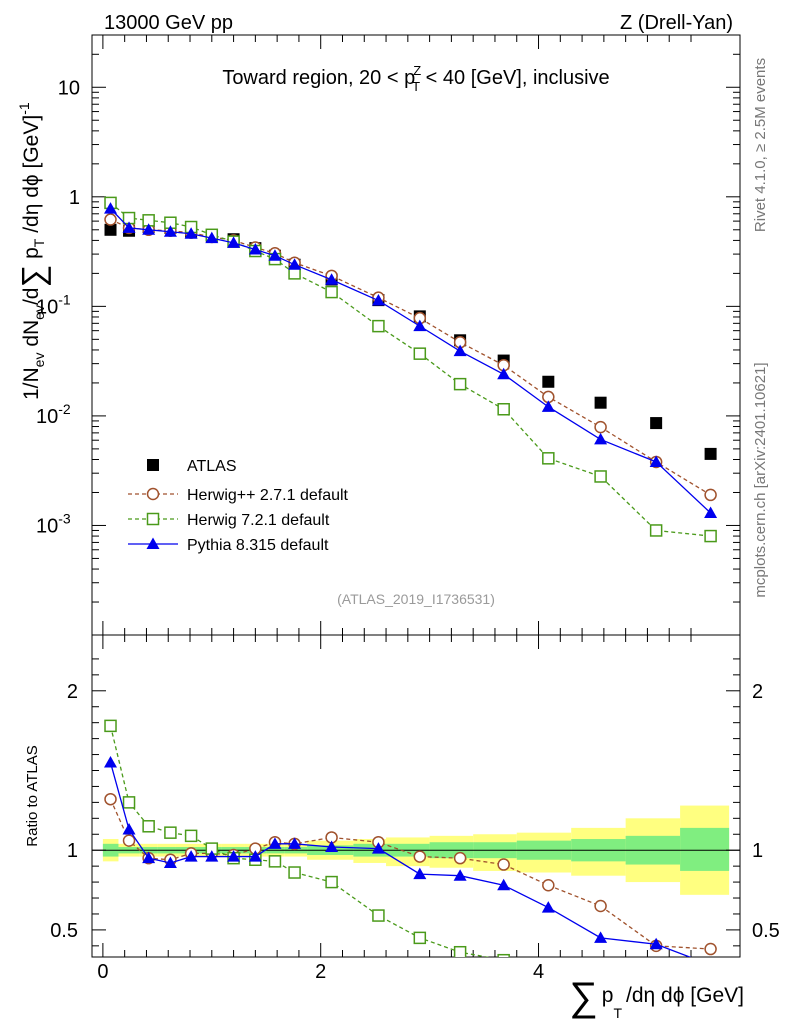  Describe the element at coordinates (766, 931) in the screenshot. I see `ratio-y-tick-label-right: 0.5` at that location.